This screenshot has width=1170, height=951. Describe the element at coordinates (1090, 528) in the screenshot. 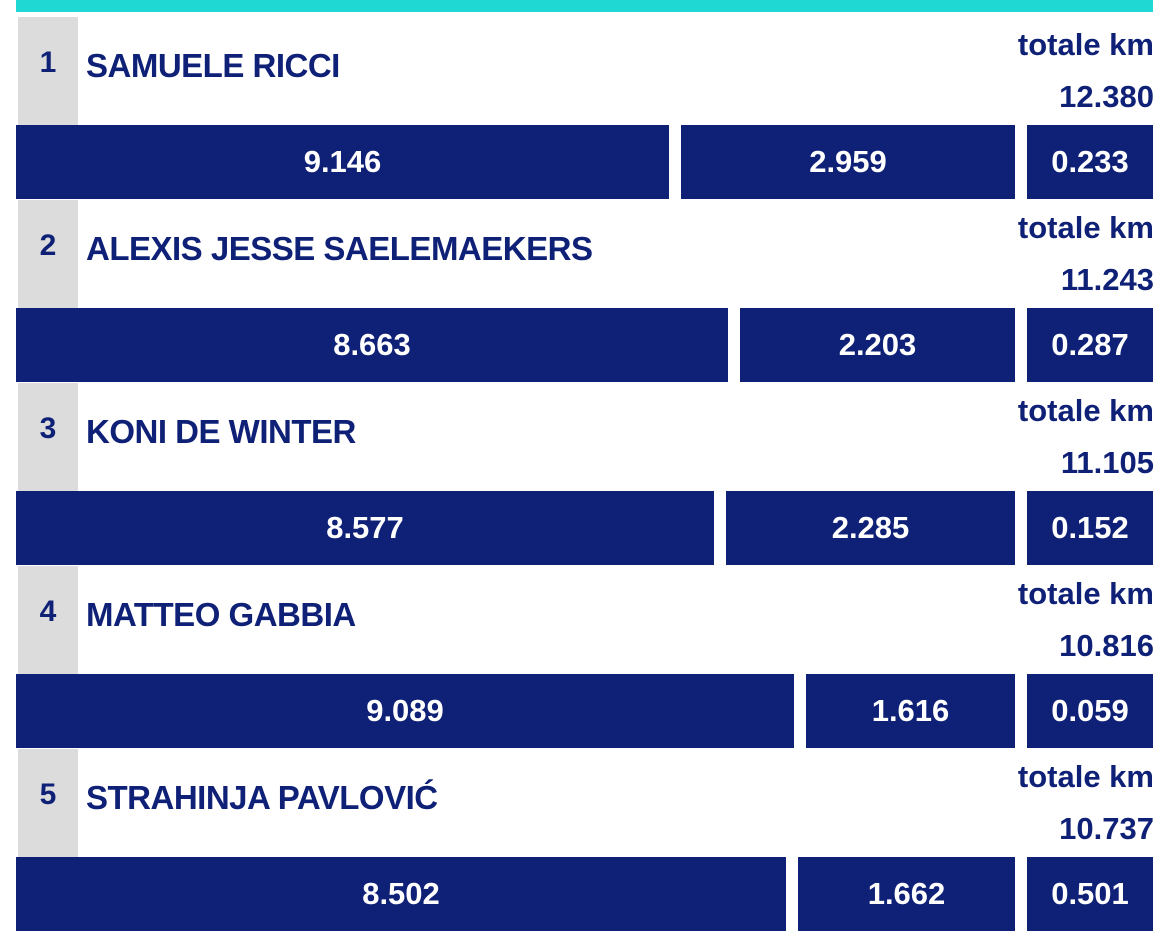

I see `segment-bar-3: 0.152` at that location.